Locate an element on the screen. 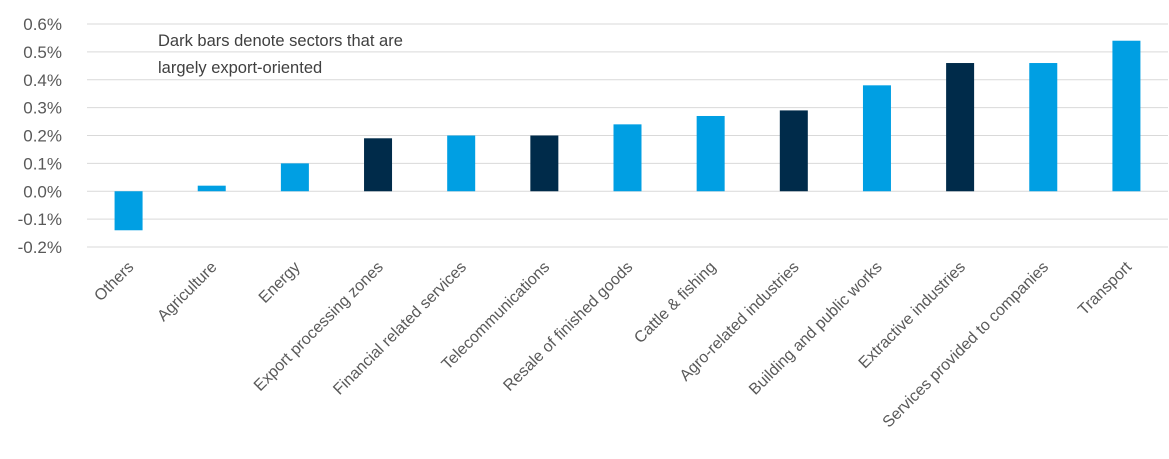  y-tick-label: 0.2% is located at coordinates (42, 136).